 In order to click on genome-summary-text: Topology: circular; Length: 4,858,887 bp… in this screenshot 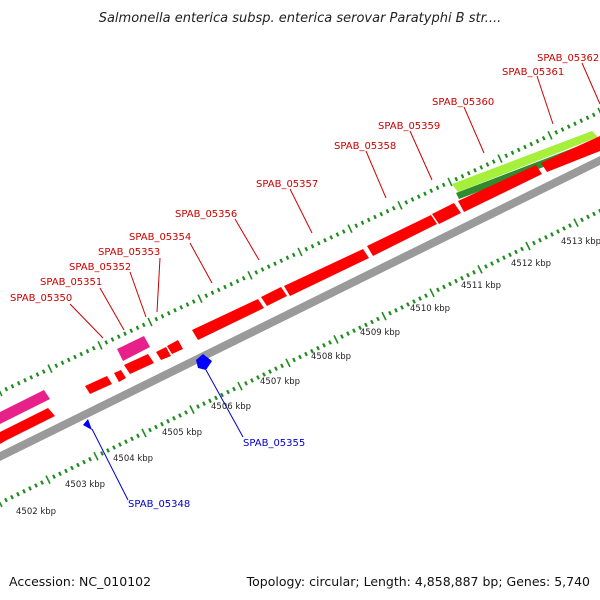, I will do `click(418, 581)`.